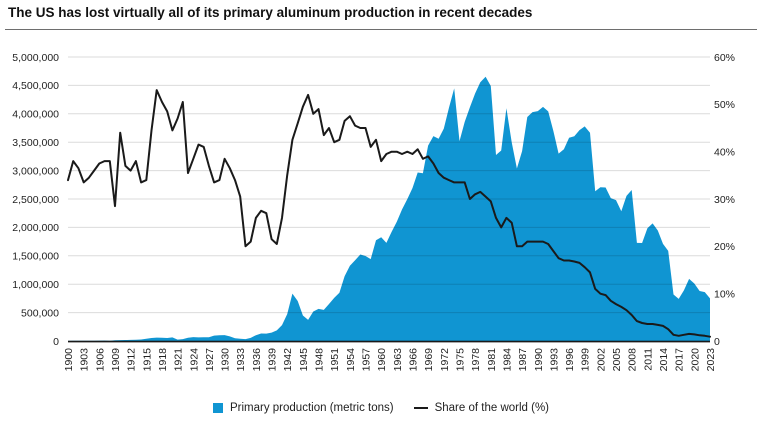 The width and height of the screenshot is (762, 421). What do you see at coordinates (398, 360) in the screenshot?
I see `x-tick-label: 1963` at bounding box center [398, 360].